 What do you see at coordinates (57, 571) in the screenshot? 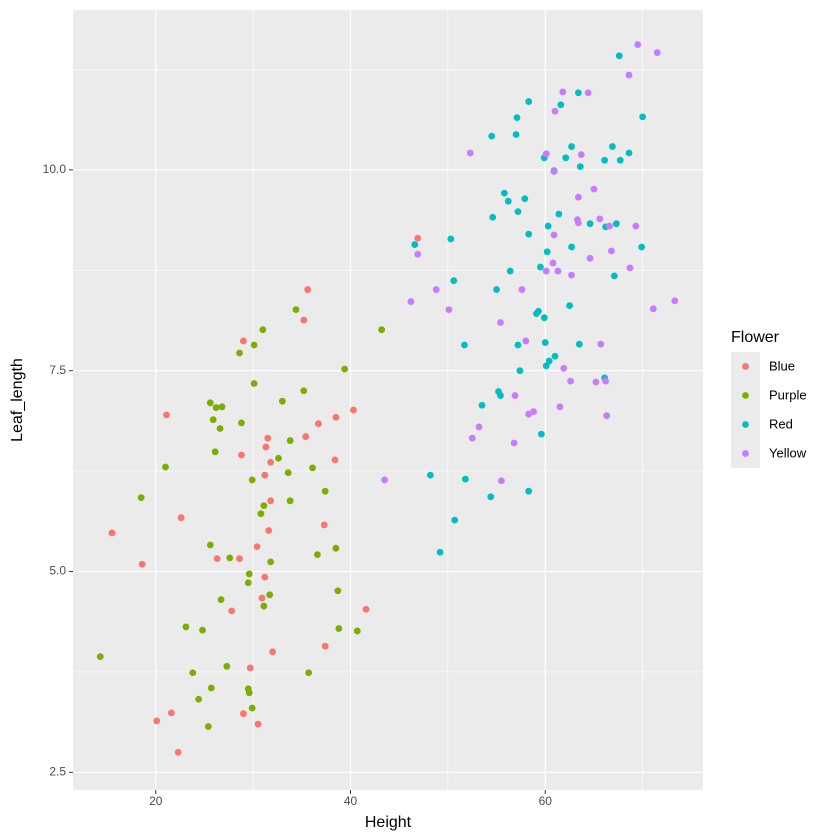
I see `y-tick-label: 5.0` at bounding box center [57, 571].